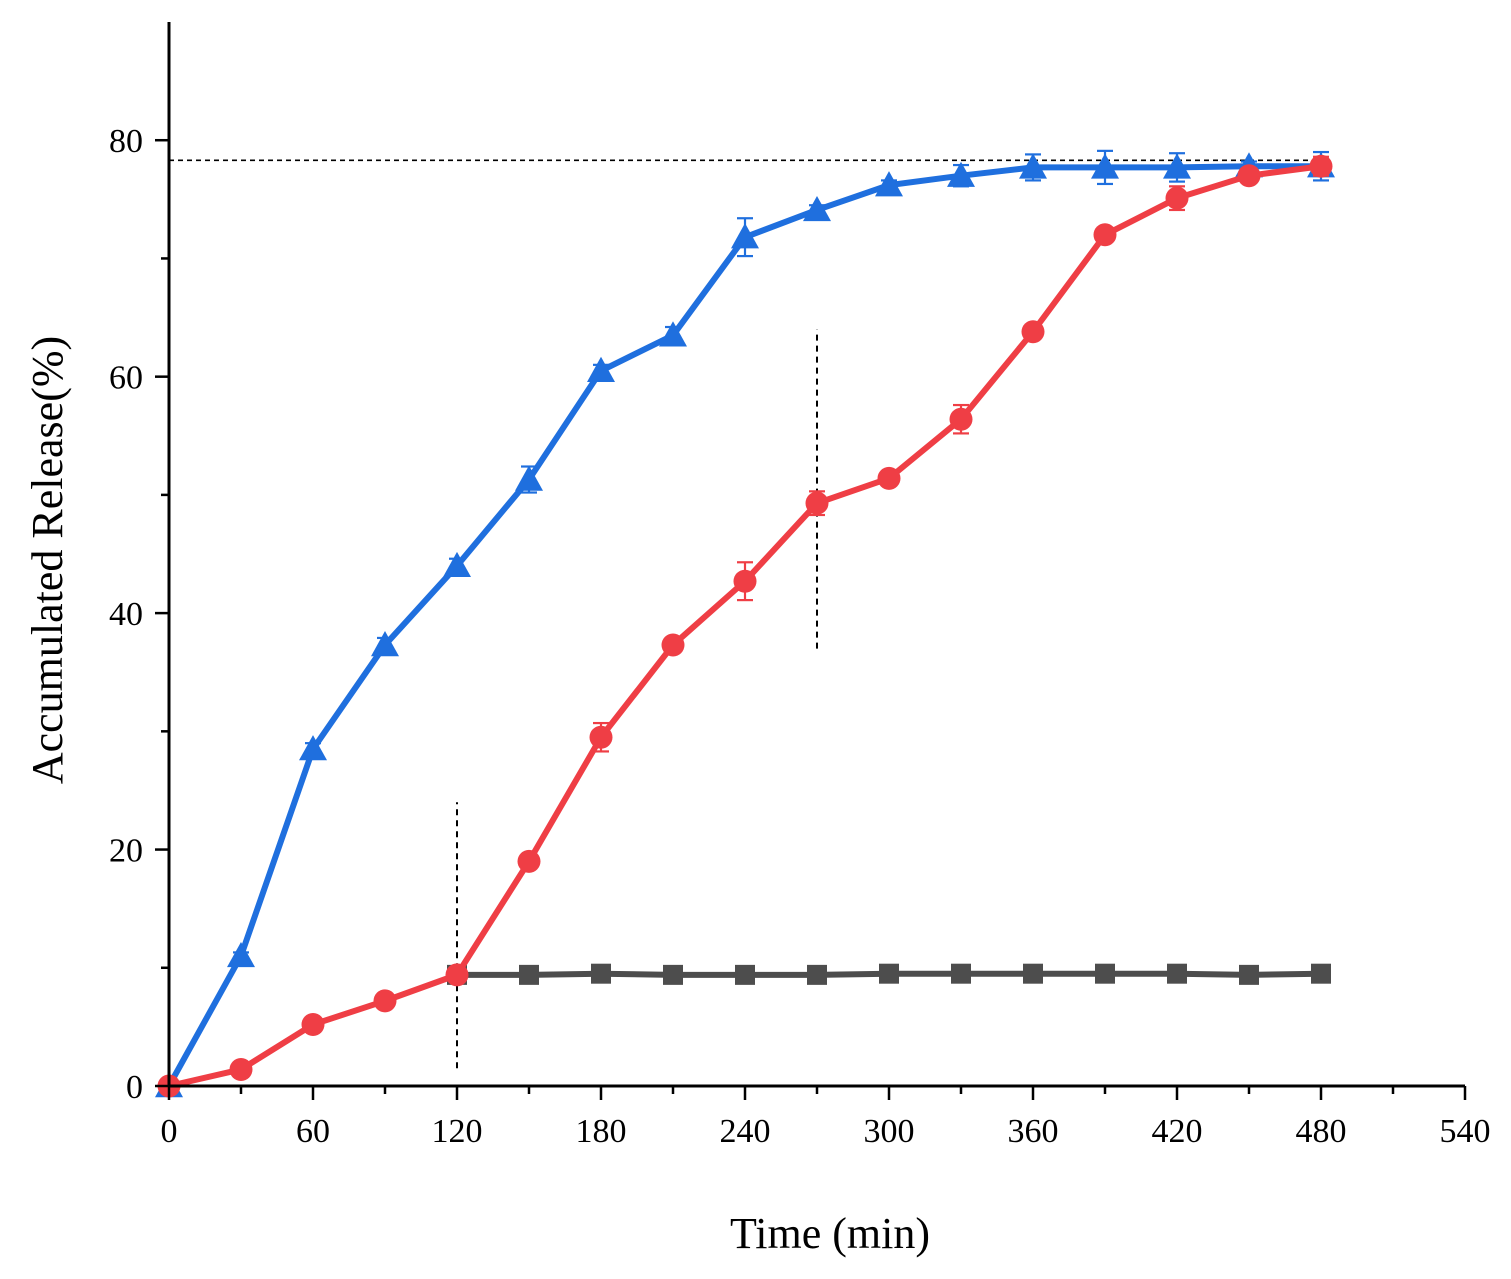 This screenshot has height=1279, width=1511. Describe the element at coordinates (601, 1131) in the screenshot. I see `x-tick-label: 180` at that location.